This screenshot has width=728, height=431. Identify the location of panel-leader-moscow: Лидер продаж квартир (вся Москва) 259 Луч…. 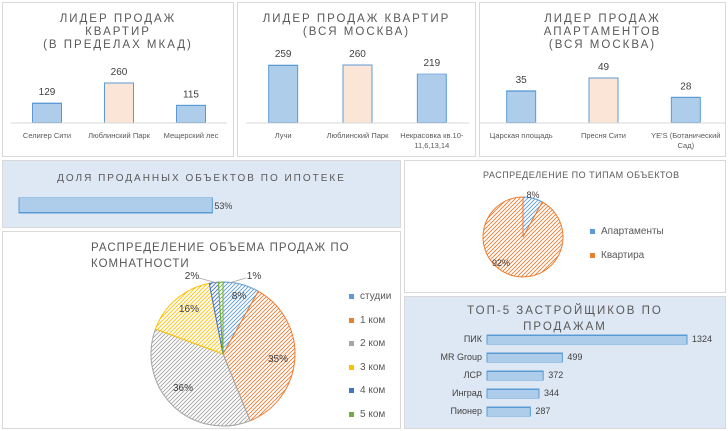
(356, 79).